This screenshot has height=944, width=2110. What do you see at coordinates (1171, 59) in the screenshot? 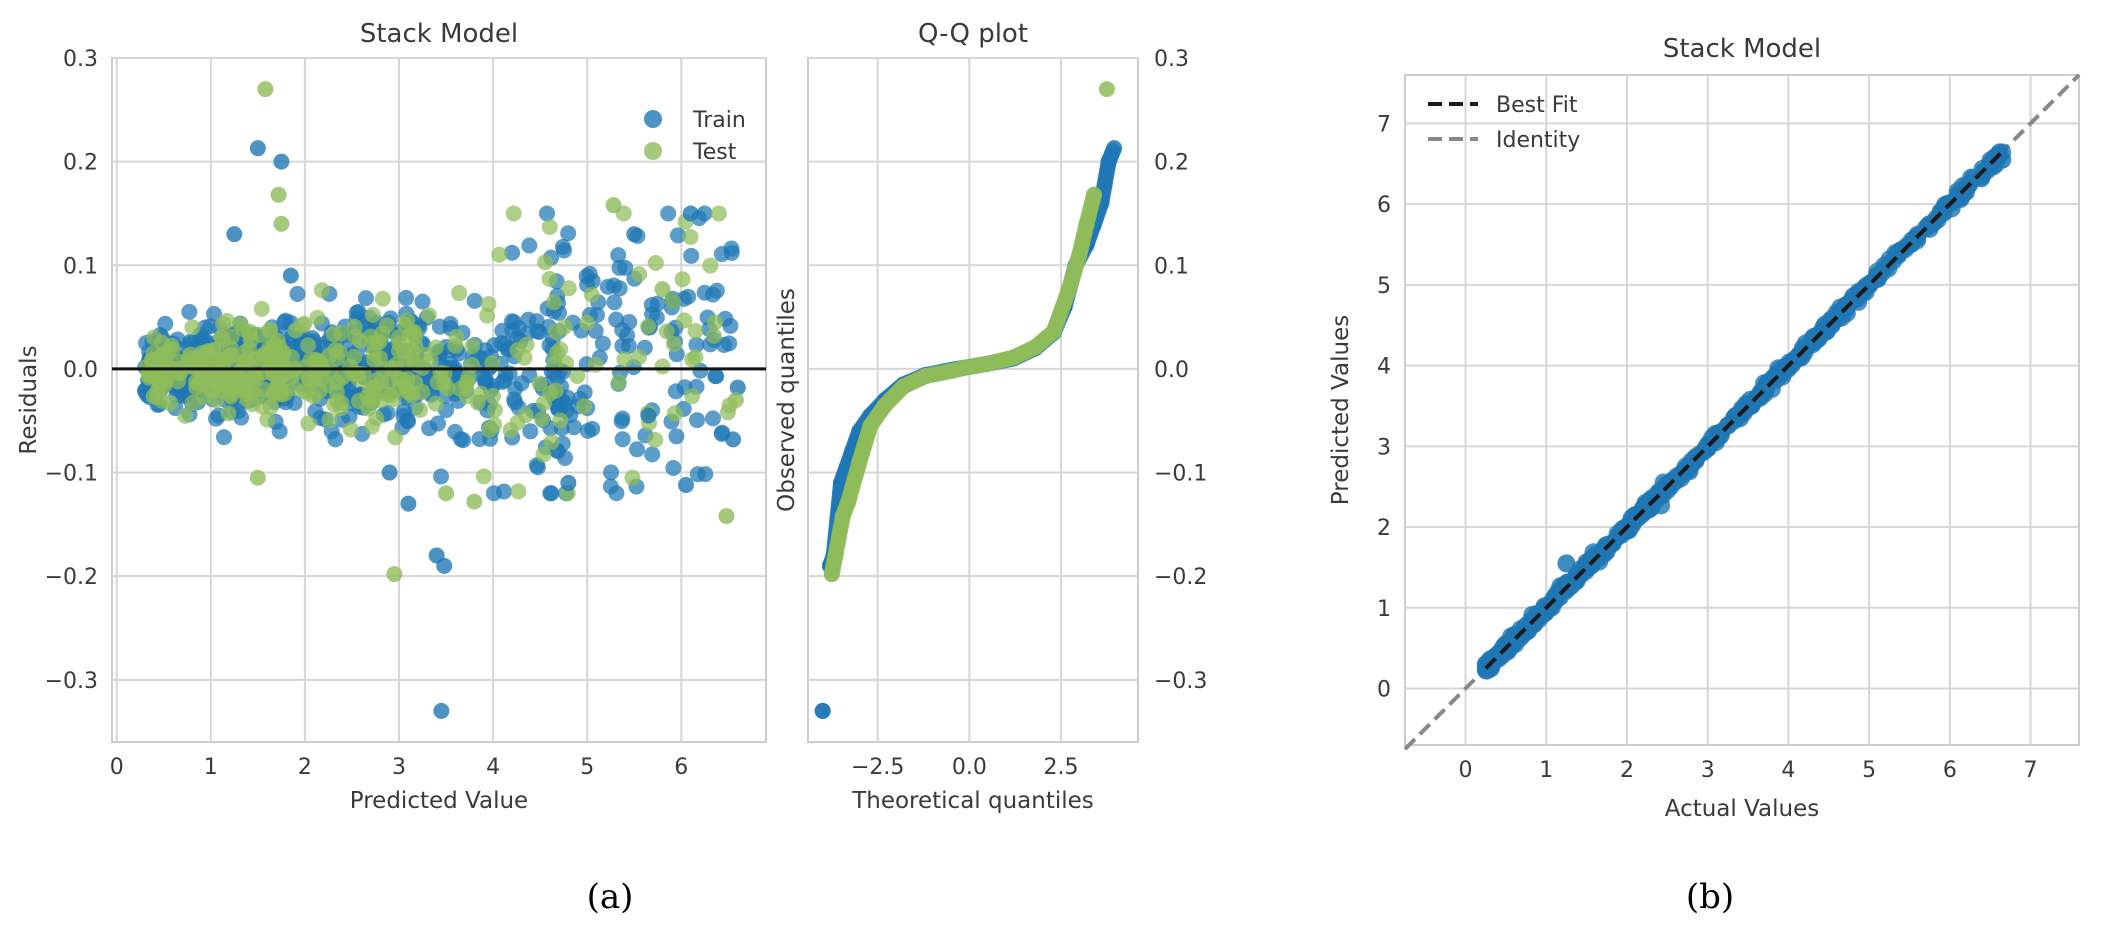
I see `y-tick-label: 0.3` at bounding box center [1171, 59].